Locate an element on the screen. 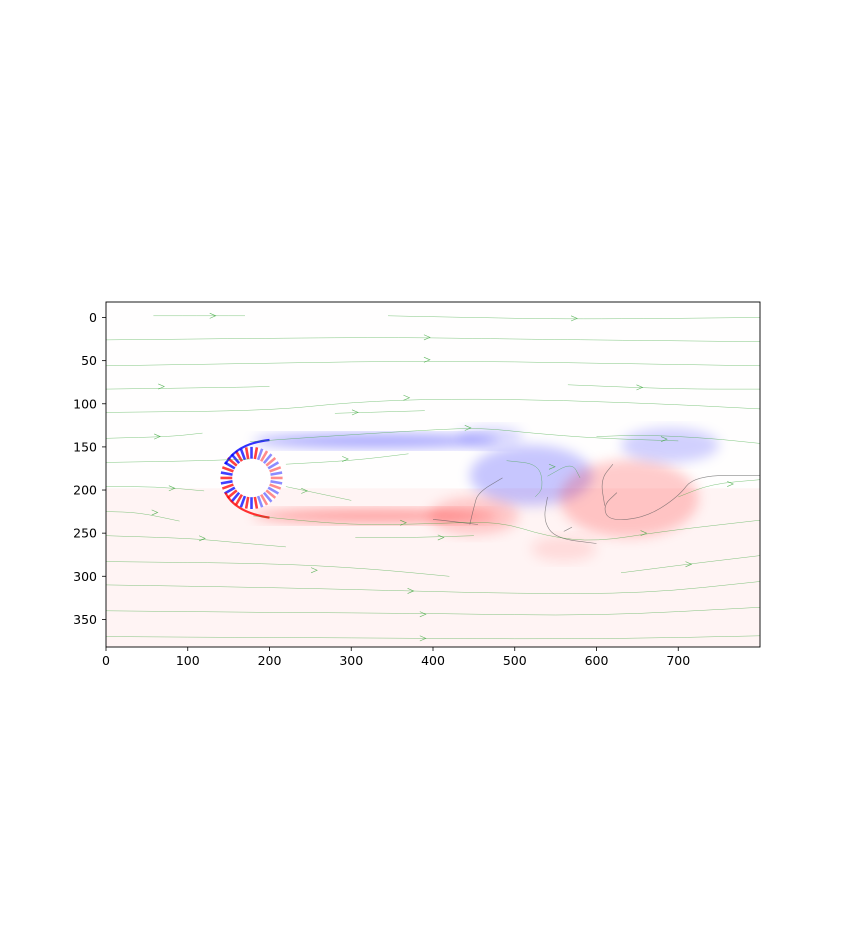 The image size is (844, 939). y-tick-label-200: 200 is located at coordinates (85, 490).